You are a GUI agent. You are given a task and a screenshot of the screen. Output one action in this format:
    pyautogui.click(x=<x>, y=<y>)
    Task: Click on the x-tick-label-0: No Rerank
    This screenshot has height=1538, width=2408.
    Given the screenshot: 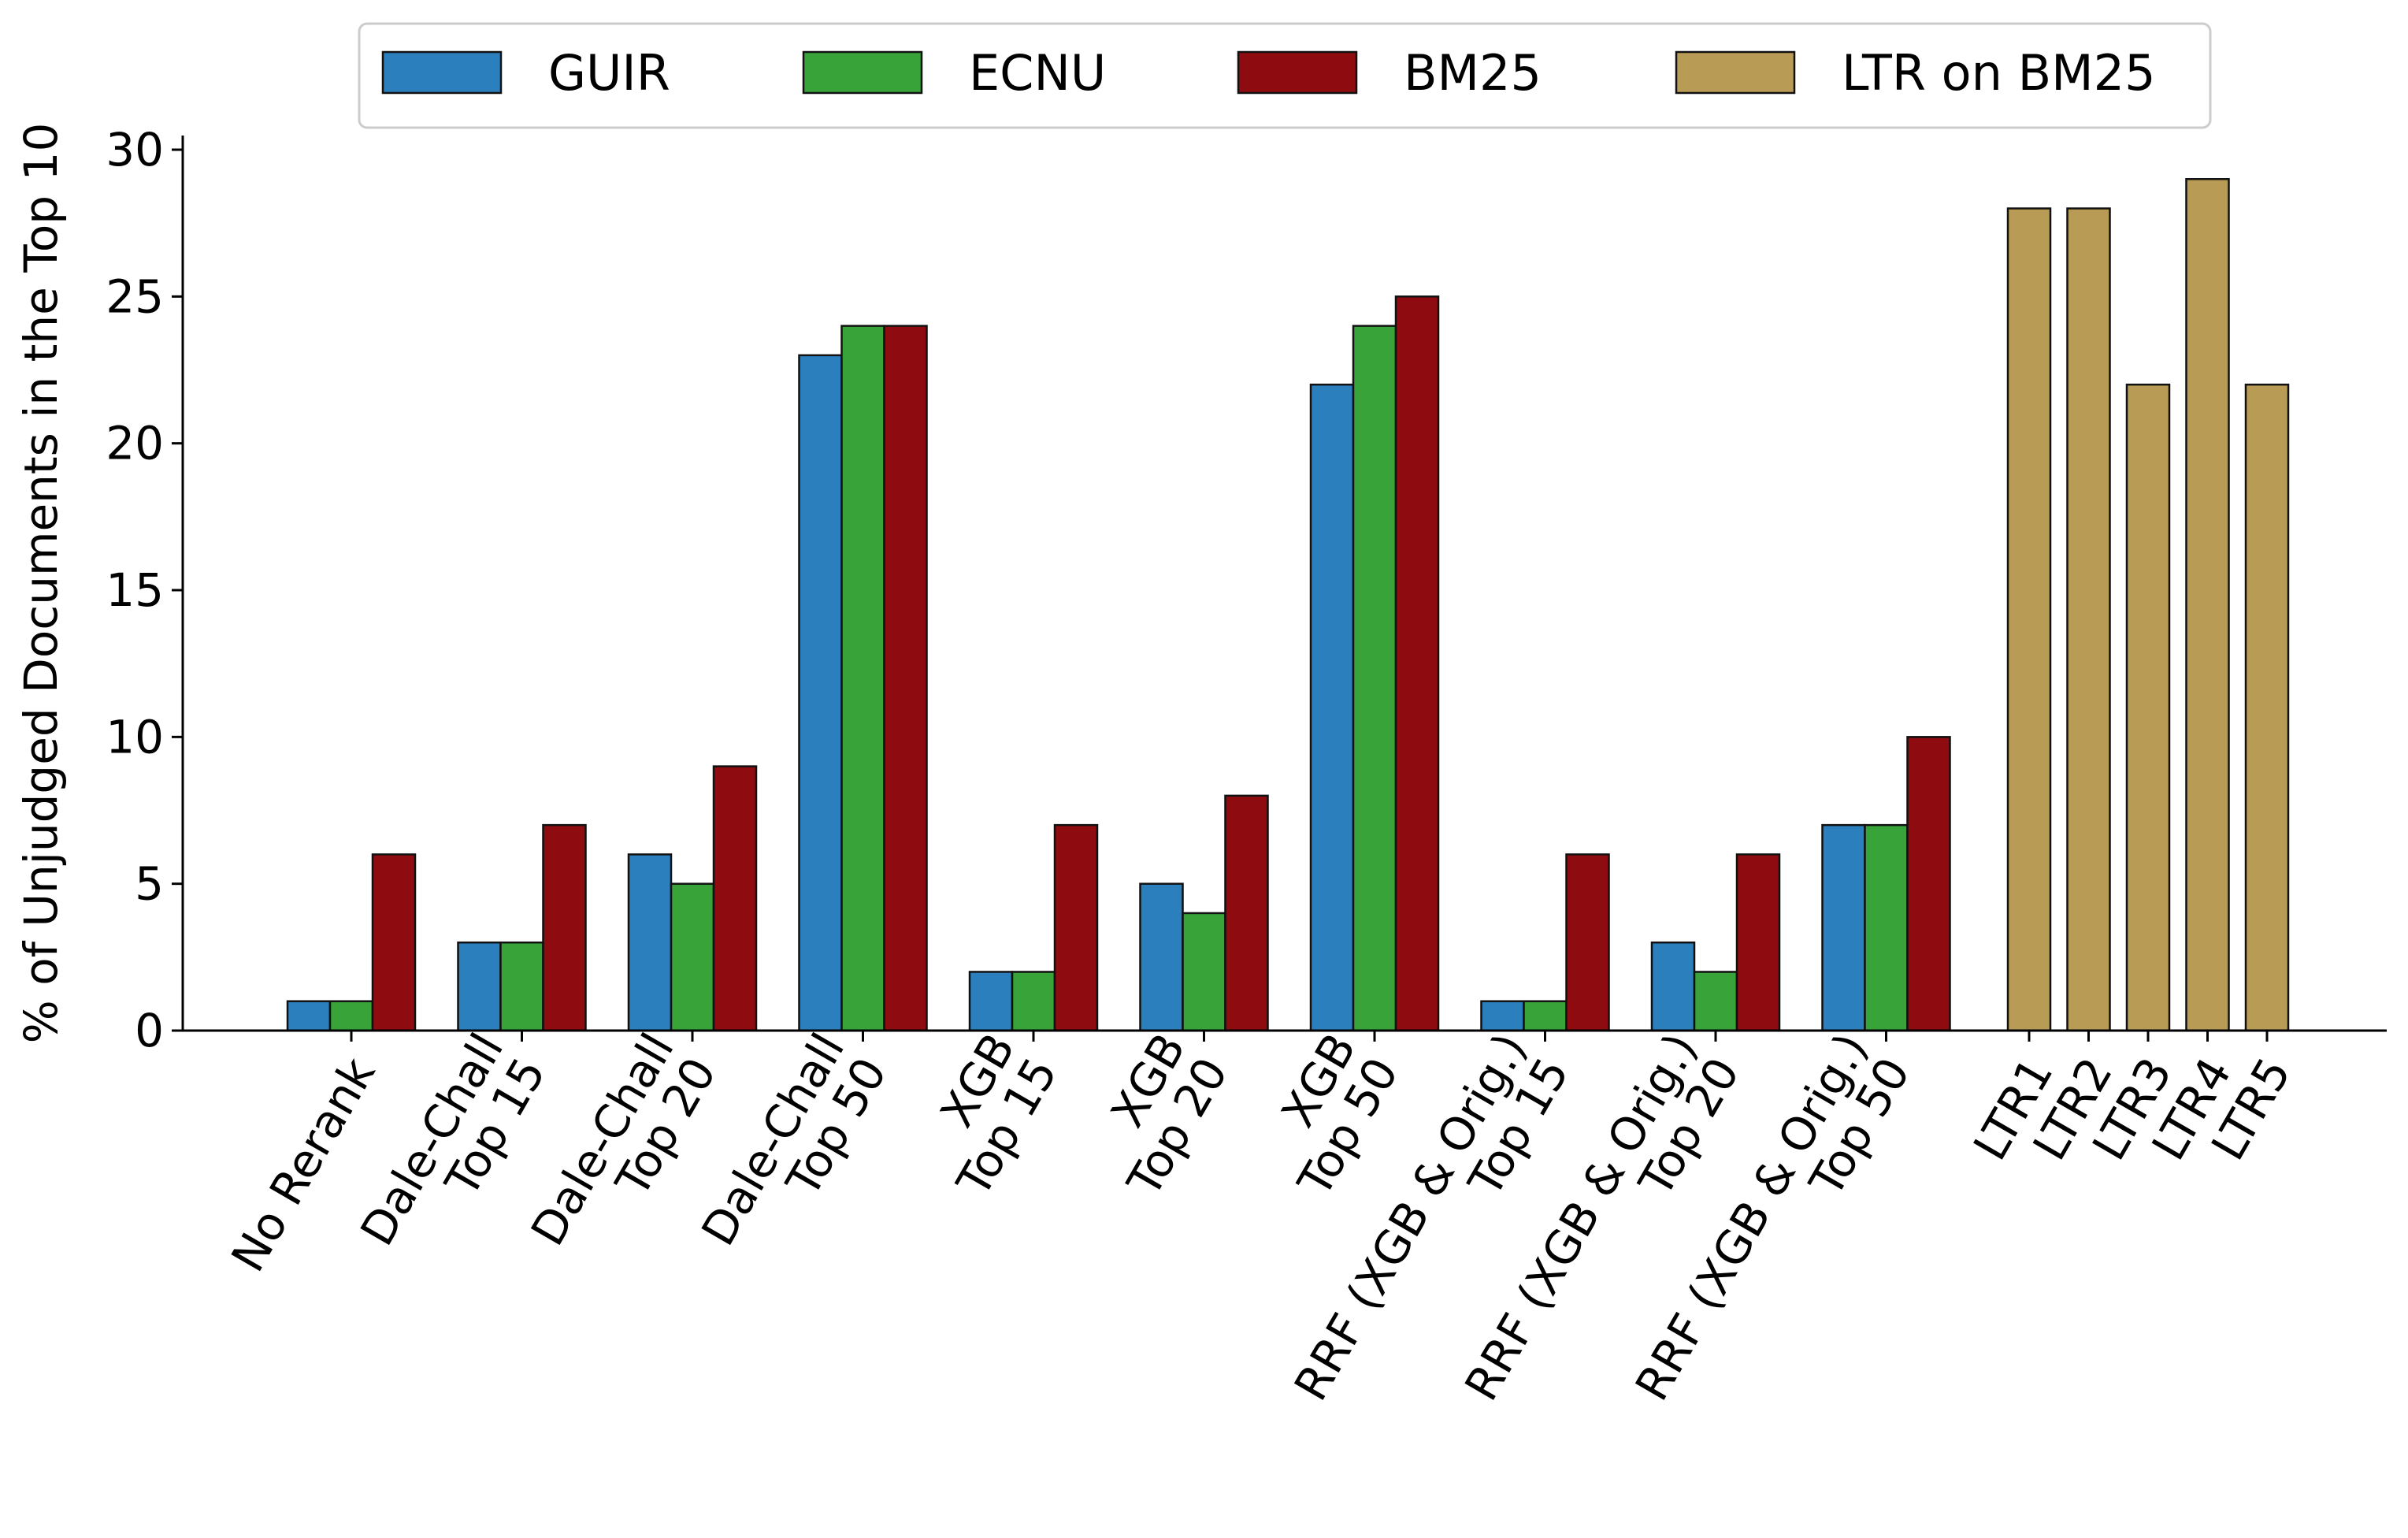 What is the action you would take?
    pyautogui.click(x=303, y=1165)
    